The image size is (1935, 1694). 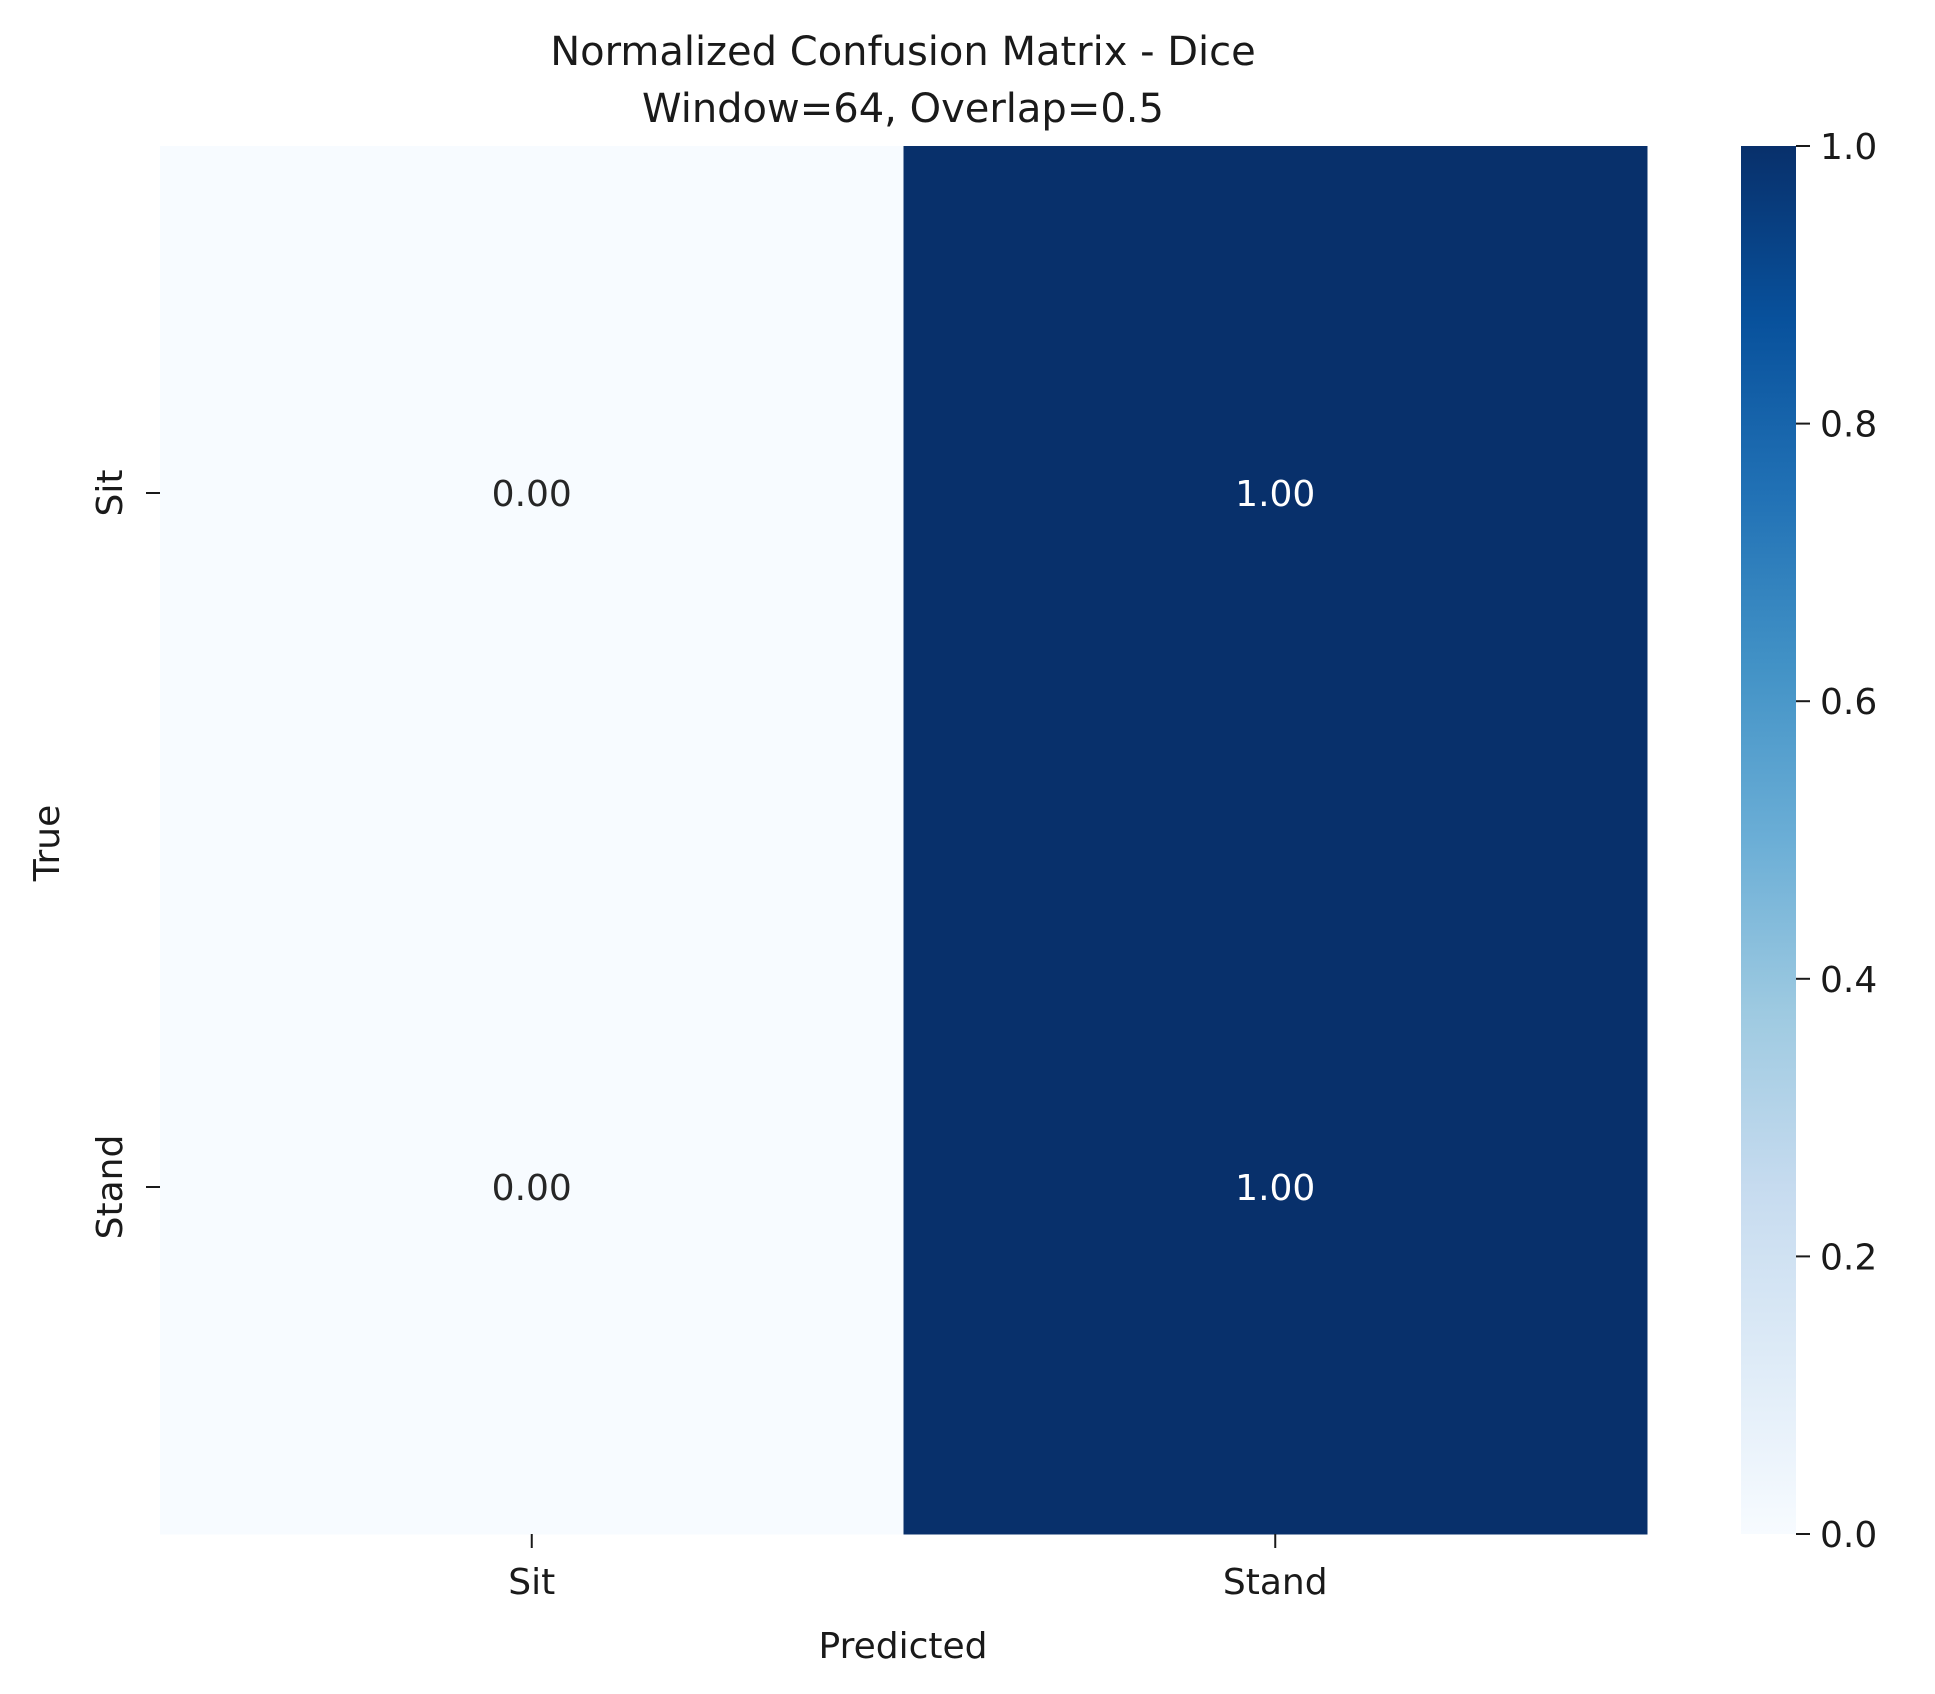 I want to click on colorbar-tick-label: 0.6, so click(x=1848, y=702).